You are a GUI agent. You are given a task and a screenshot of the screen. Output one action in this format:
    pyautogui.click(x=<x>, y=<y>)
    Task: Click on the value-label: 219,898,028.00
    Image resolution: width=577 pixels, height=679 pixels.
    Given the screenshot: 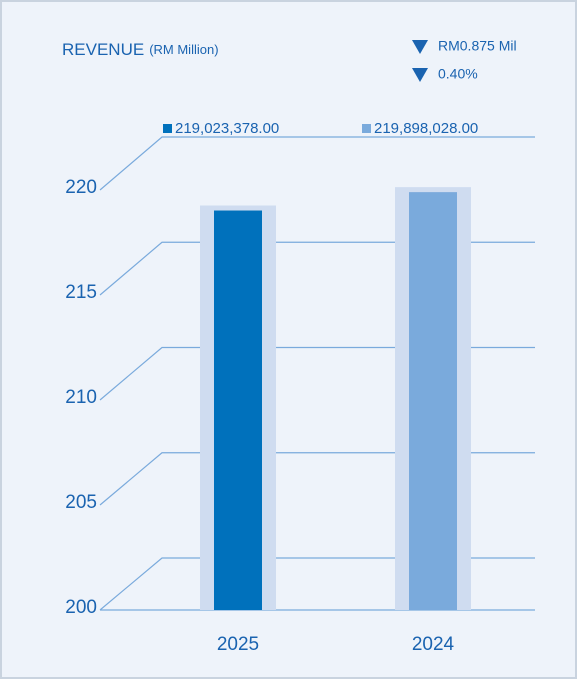 What is the action you would take?
    pyautogui.click(x=426, y=128)
    